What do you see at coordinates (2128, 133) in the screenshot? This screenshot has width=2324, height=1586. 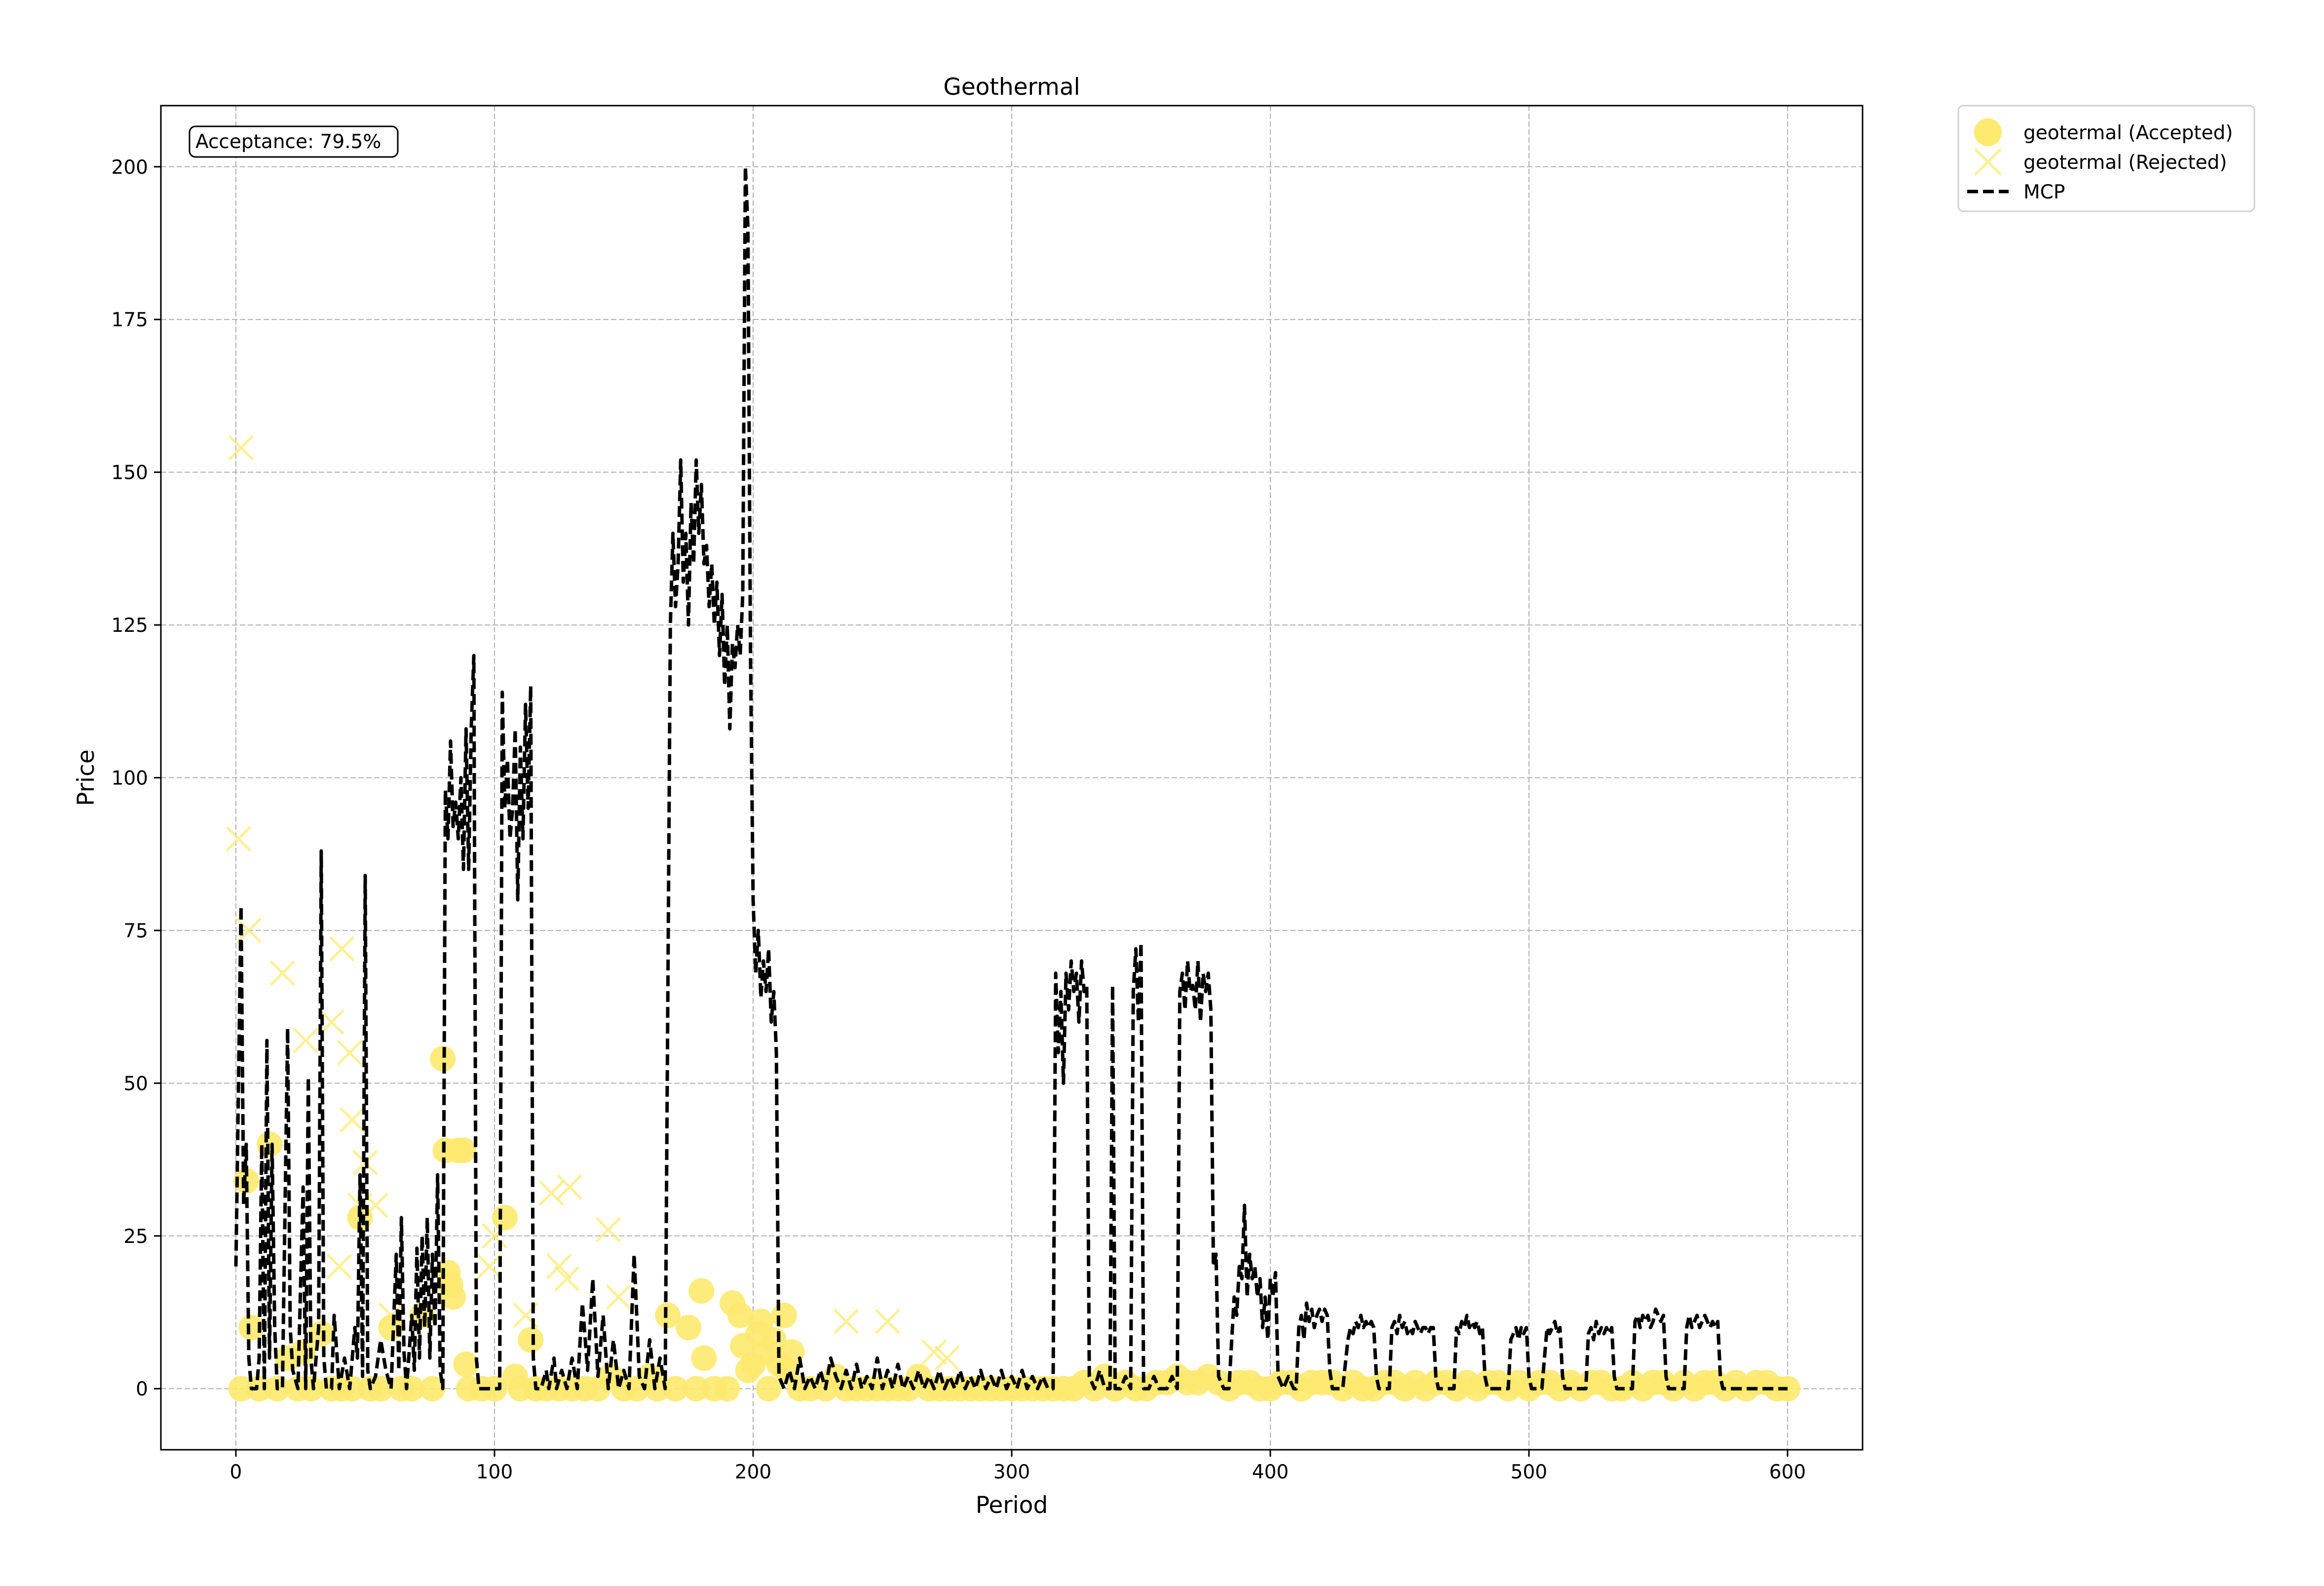 I see `legend-label: geotermal (Accepted)` at bounding box center [2128, 133].